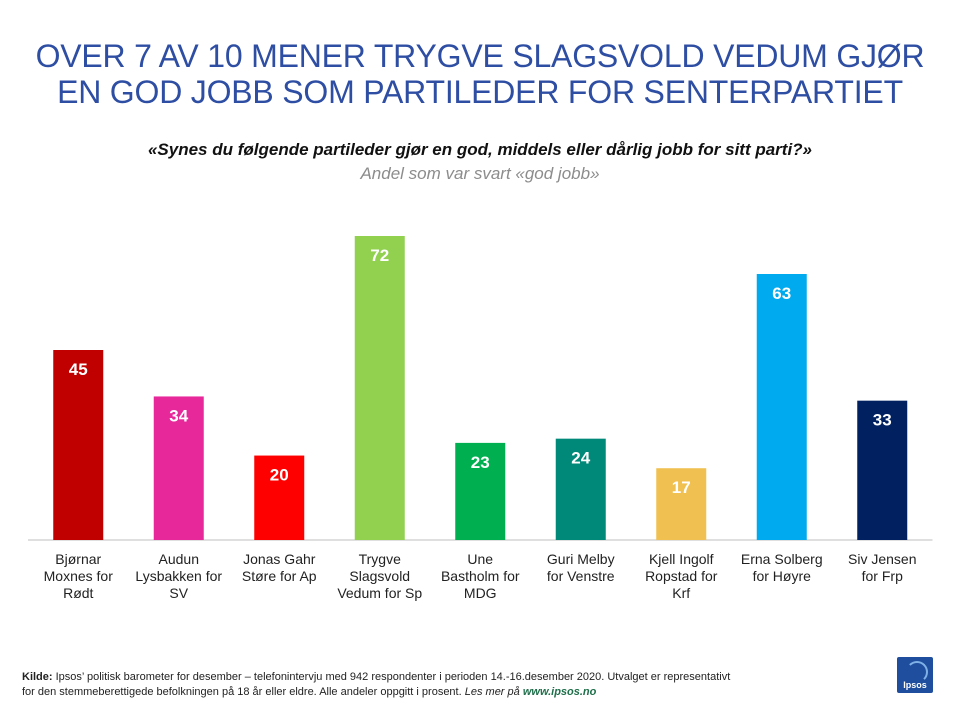  Describe the element at coordinates (480, 462) in the screenshot. I see `bar-value-label: 23` at that location.